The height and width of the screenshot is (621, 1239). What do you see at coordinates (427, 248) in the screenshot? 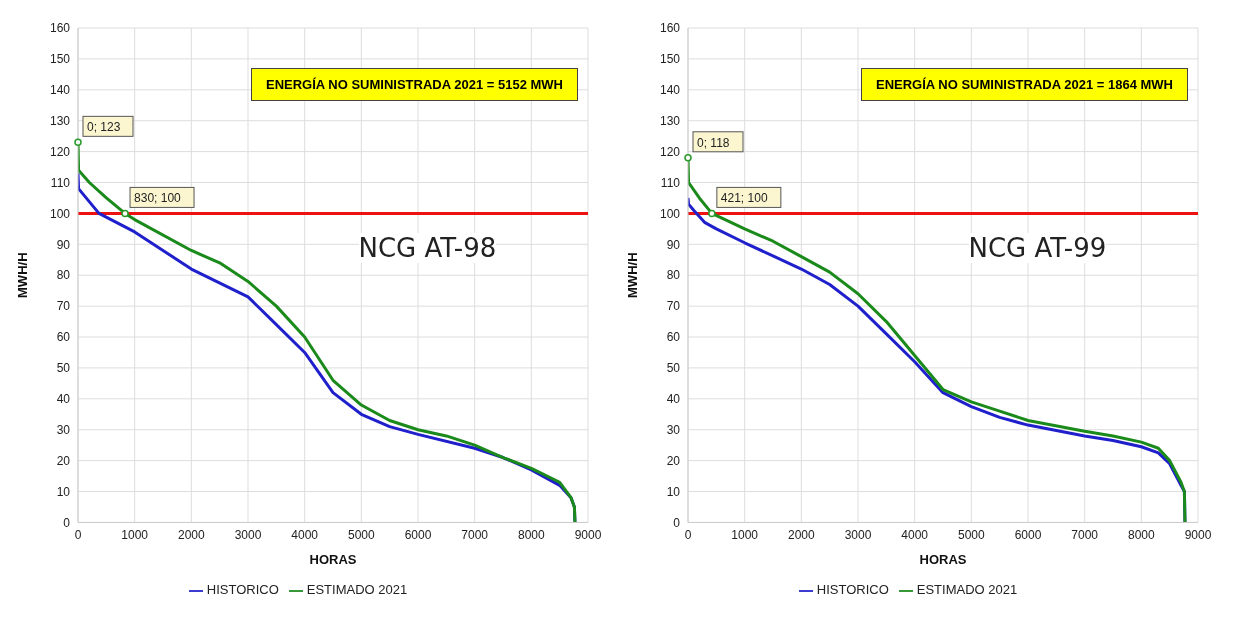
I see `annotation: NCG AT-98` at bounding box center [427, 248].